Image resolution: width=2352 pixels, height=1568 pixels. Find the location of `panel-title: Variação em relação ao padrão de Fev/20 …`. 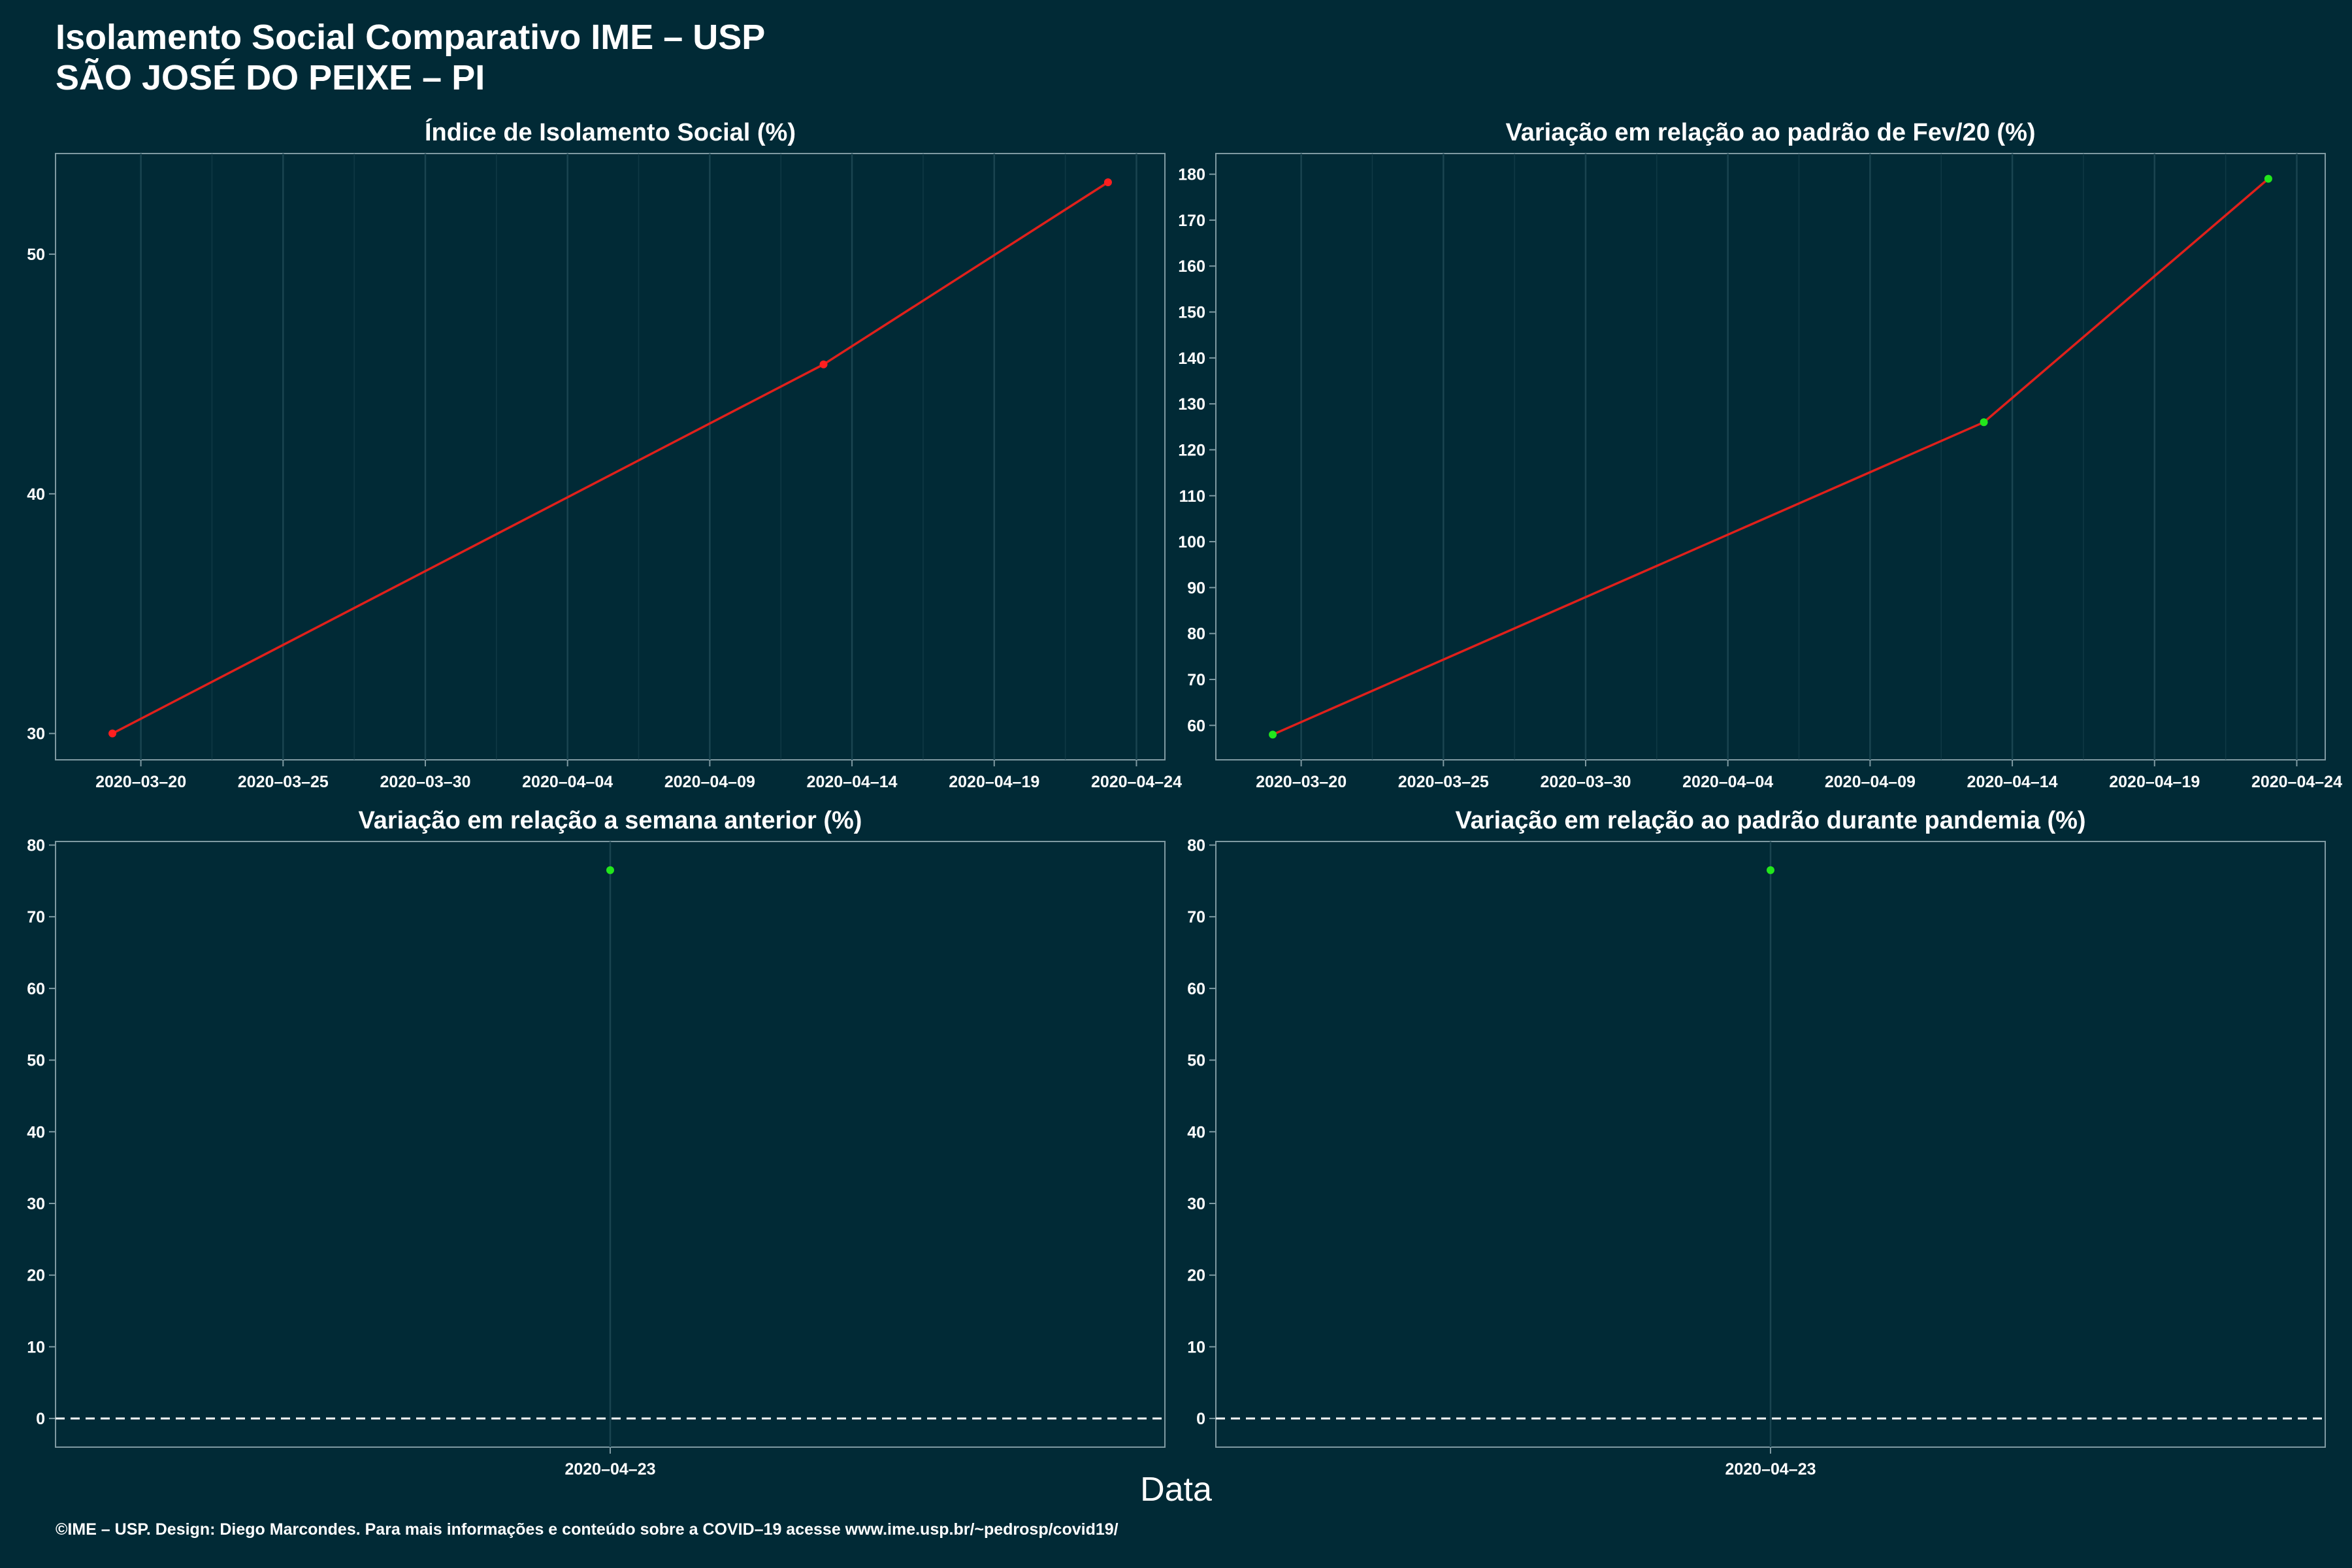

panel-title: Variação em relação ao padrão de Fev/20 … is located at coordinates (1770, 132).